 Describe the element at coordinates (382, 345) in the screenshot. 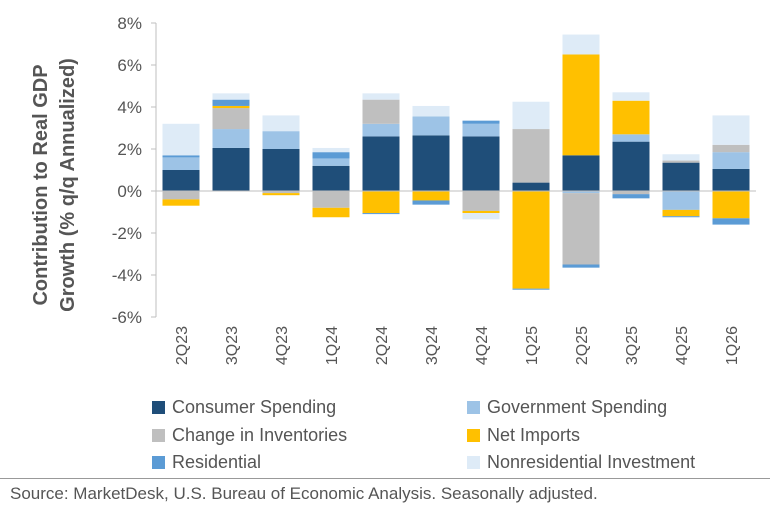

I see `x-tick-label: 2Q24` at that location.